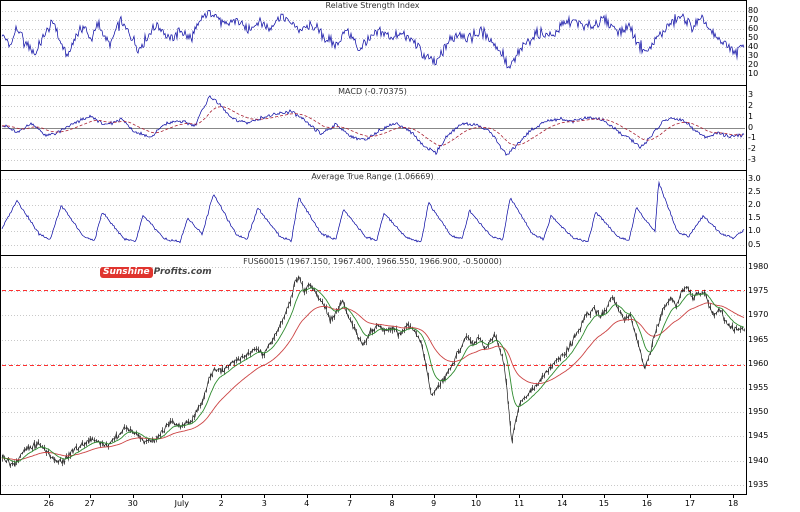 This screenshot has width=800, height=512. What do you see at coordinates (221, 503) in the screenshot?
I see `x-tick-label: 2` at bounding box center [221, 503].